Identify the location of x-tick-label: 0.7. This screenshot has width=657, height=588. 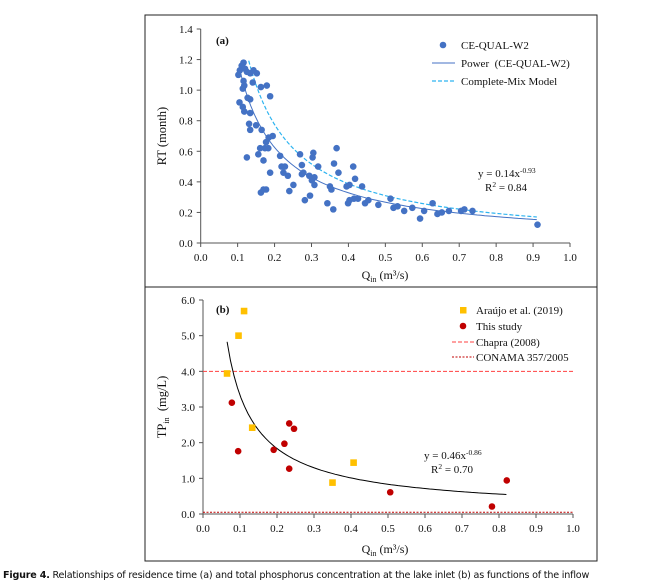
(459, 258).